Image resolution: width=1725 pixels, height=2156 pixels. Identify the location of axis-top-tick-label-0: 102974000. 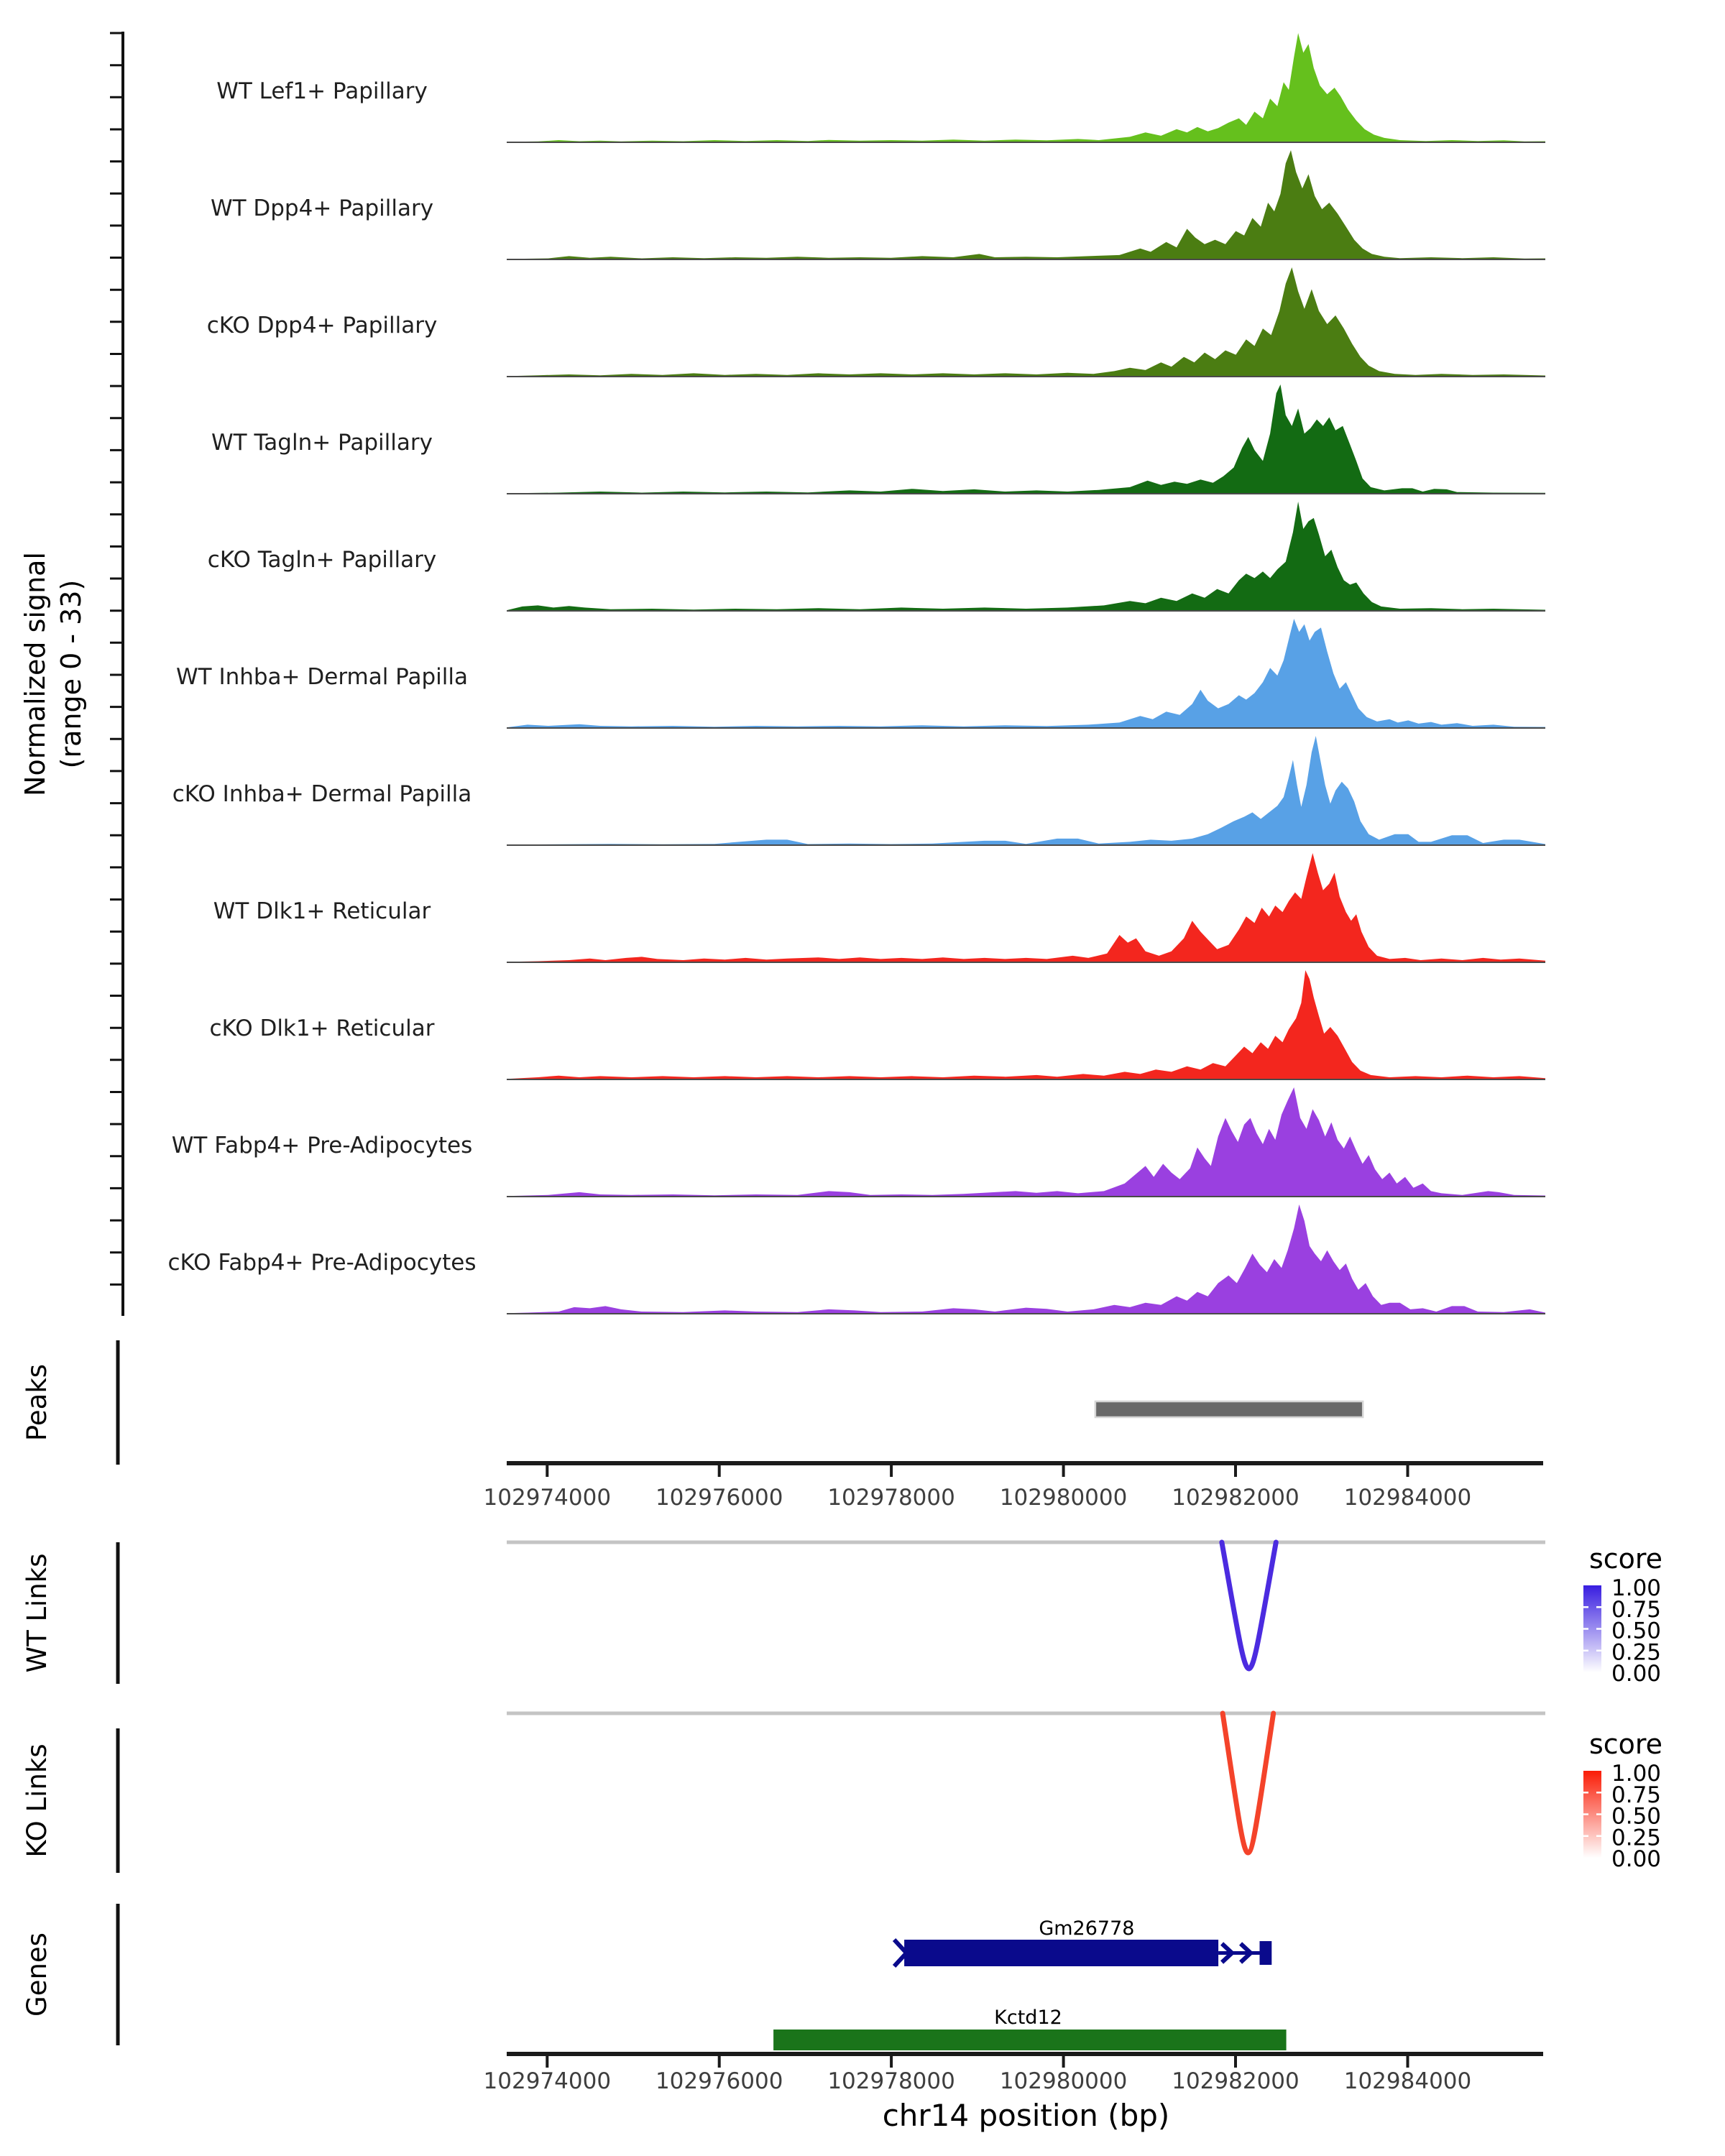
(548, 1498).